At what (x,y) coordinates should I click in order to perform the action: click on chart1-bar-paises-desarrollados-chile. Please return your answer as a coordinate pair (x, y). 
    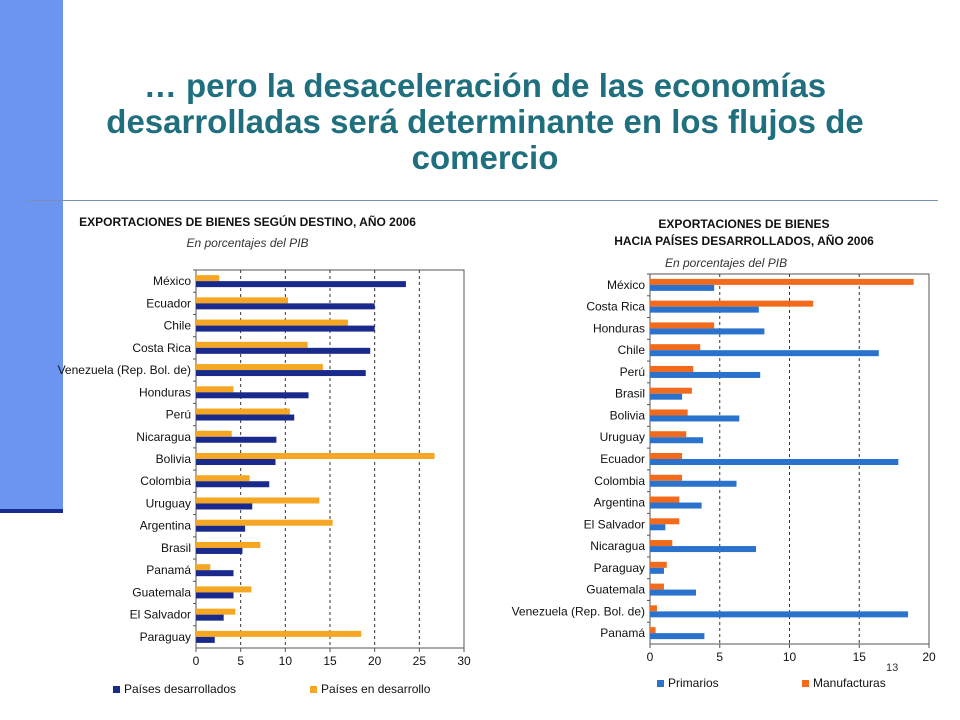
    Looking at the image, I should click on (285, 328).